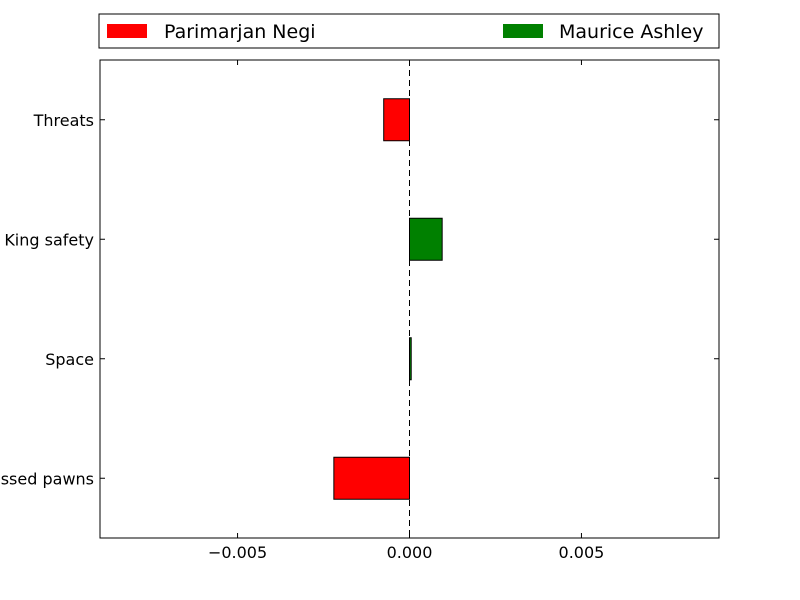 The image size is (800, 600). What do you see at coordinates (69, 359) in the screenshot?
I see `y-tick-label: Space` at bounding box center [69, 359].